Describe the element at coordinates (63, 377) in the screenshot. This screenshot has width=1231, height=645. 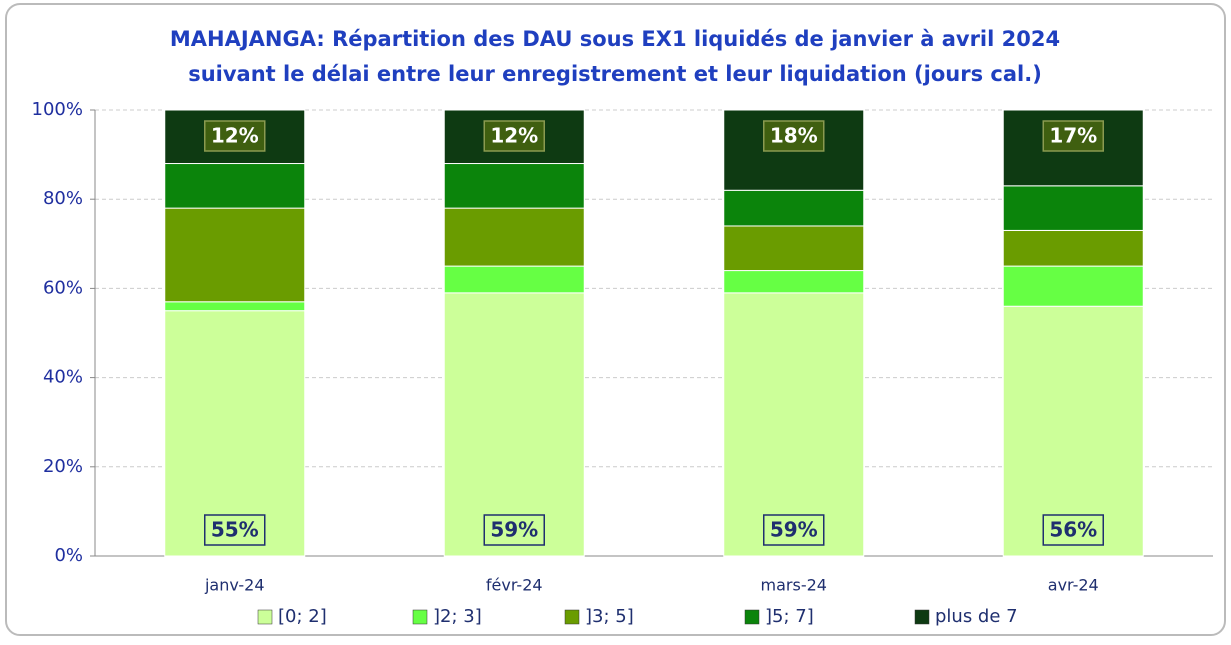
I see `y-tick-label: 40%` at that location.